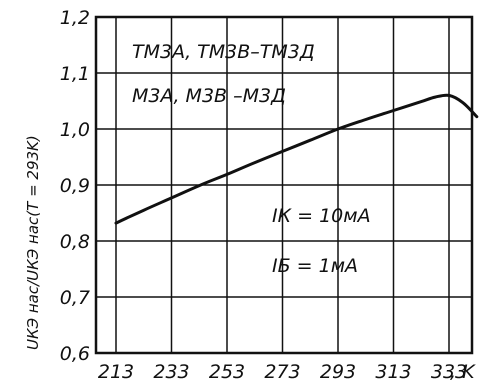  I want to click on y-tick-label: 0,9, so click(75, 186).